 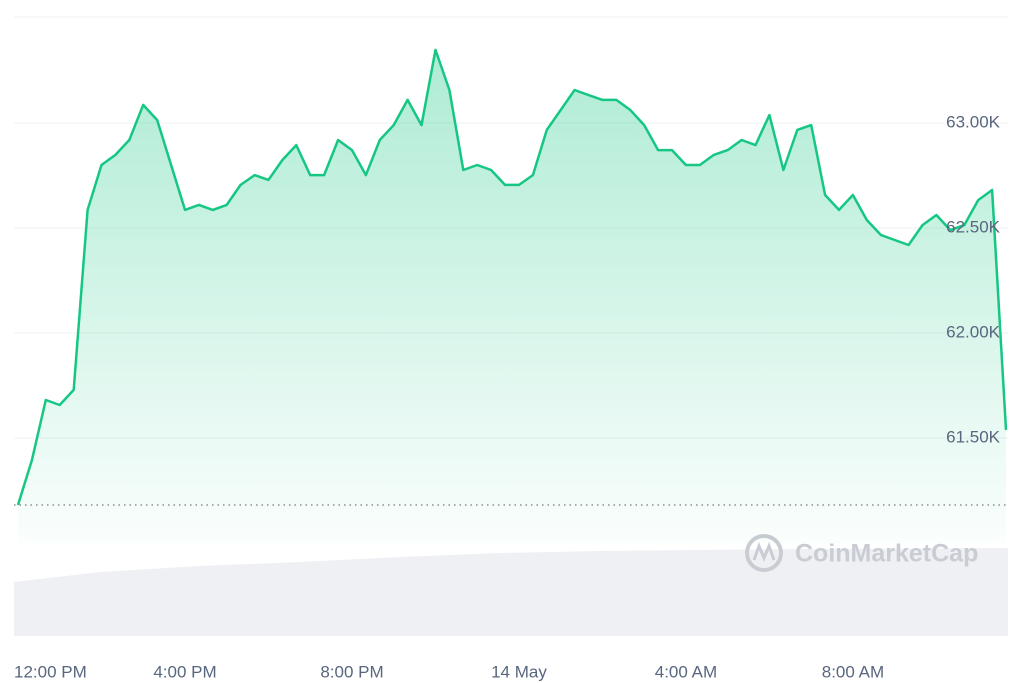 What do you see at coordinates (853, 671) in the screenshot?
I see `x-tick-label: 8:00 AM` at bounding box center [853, 671].